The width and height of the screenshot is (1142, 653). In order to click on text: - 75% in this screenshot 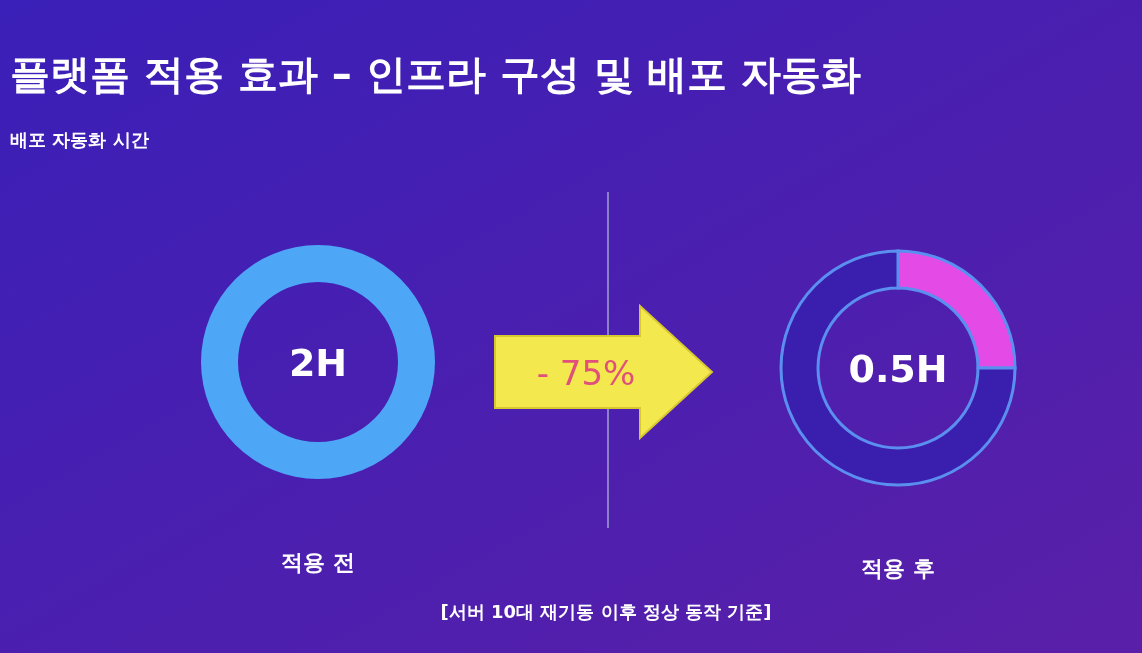, I will do `click(586, 373)`.